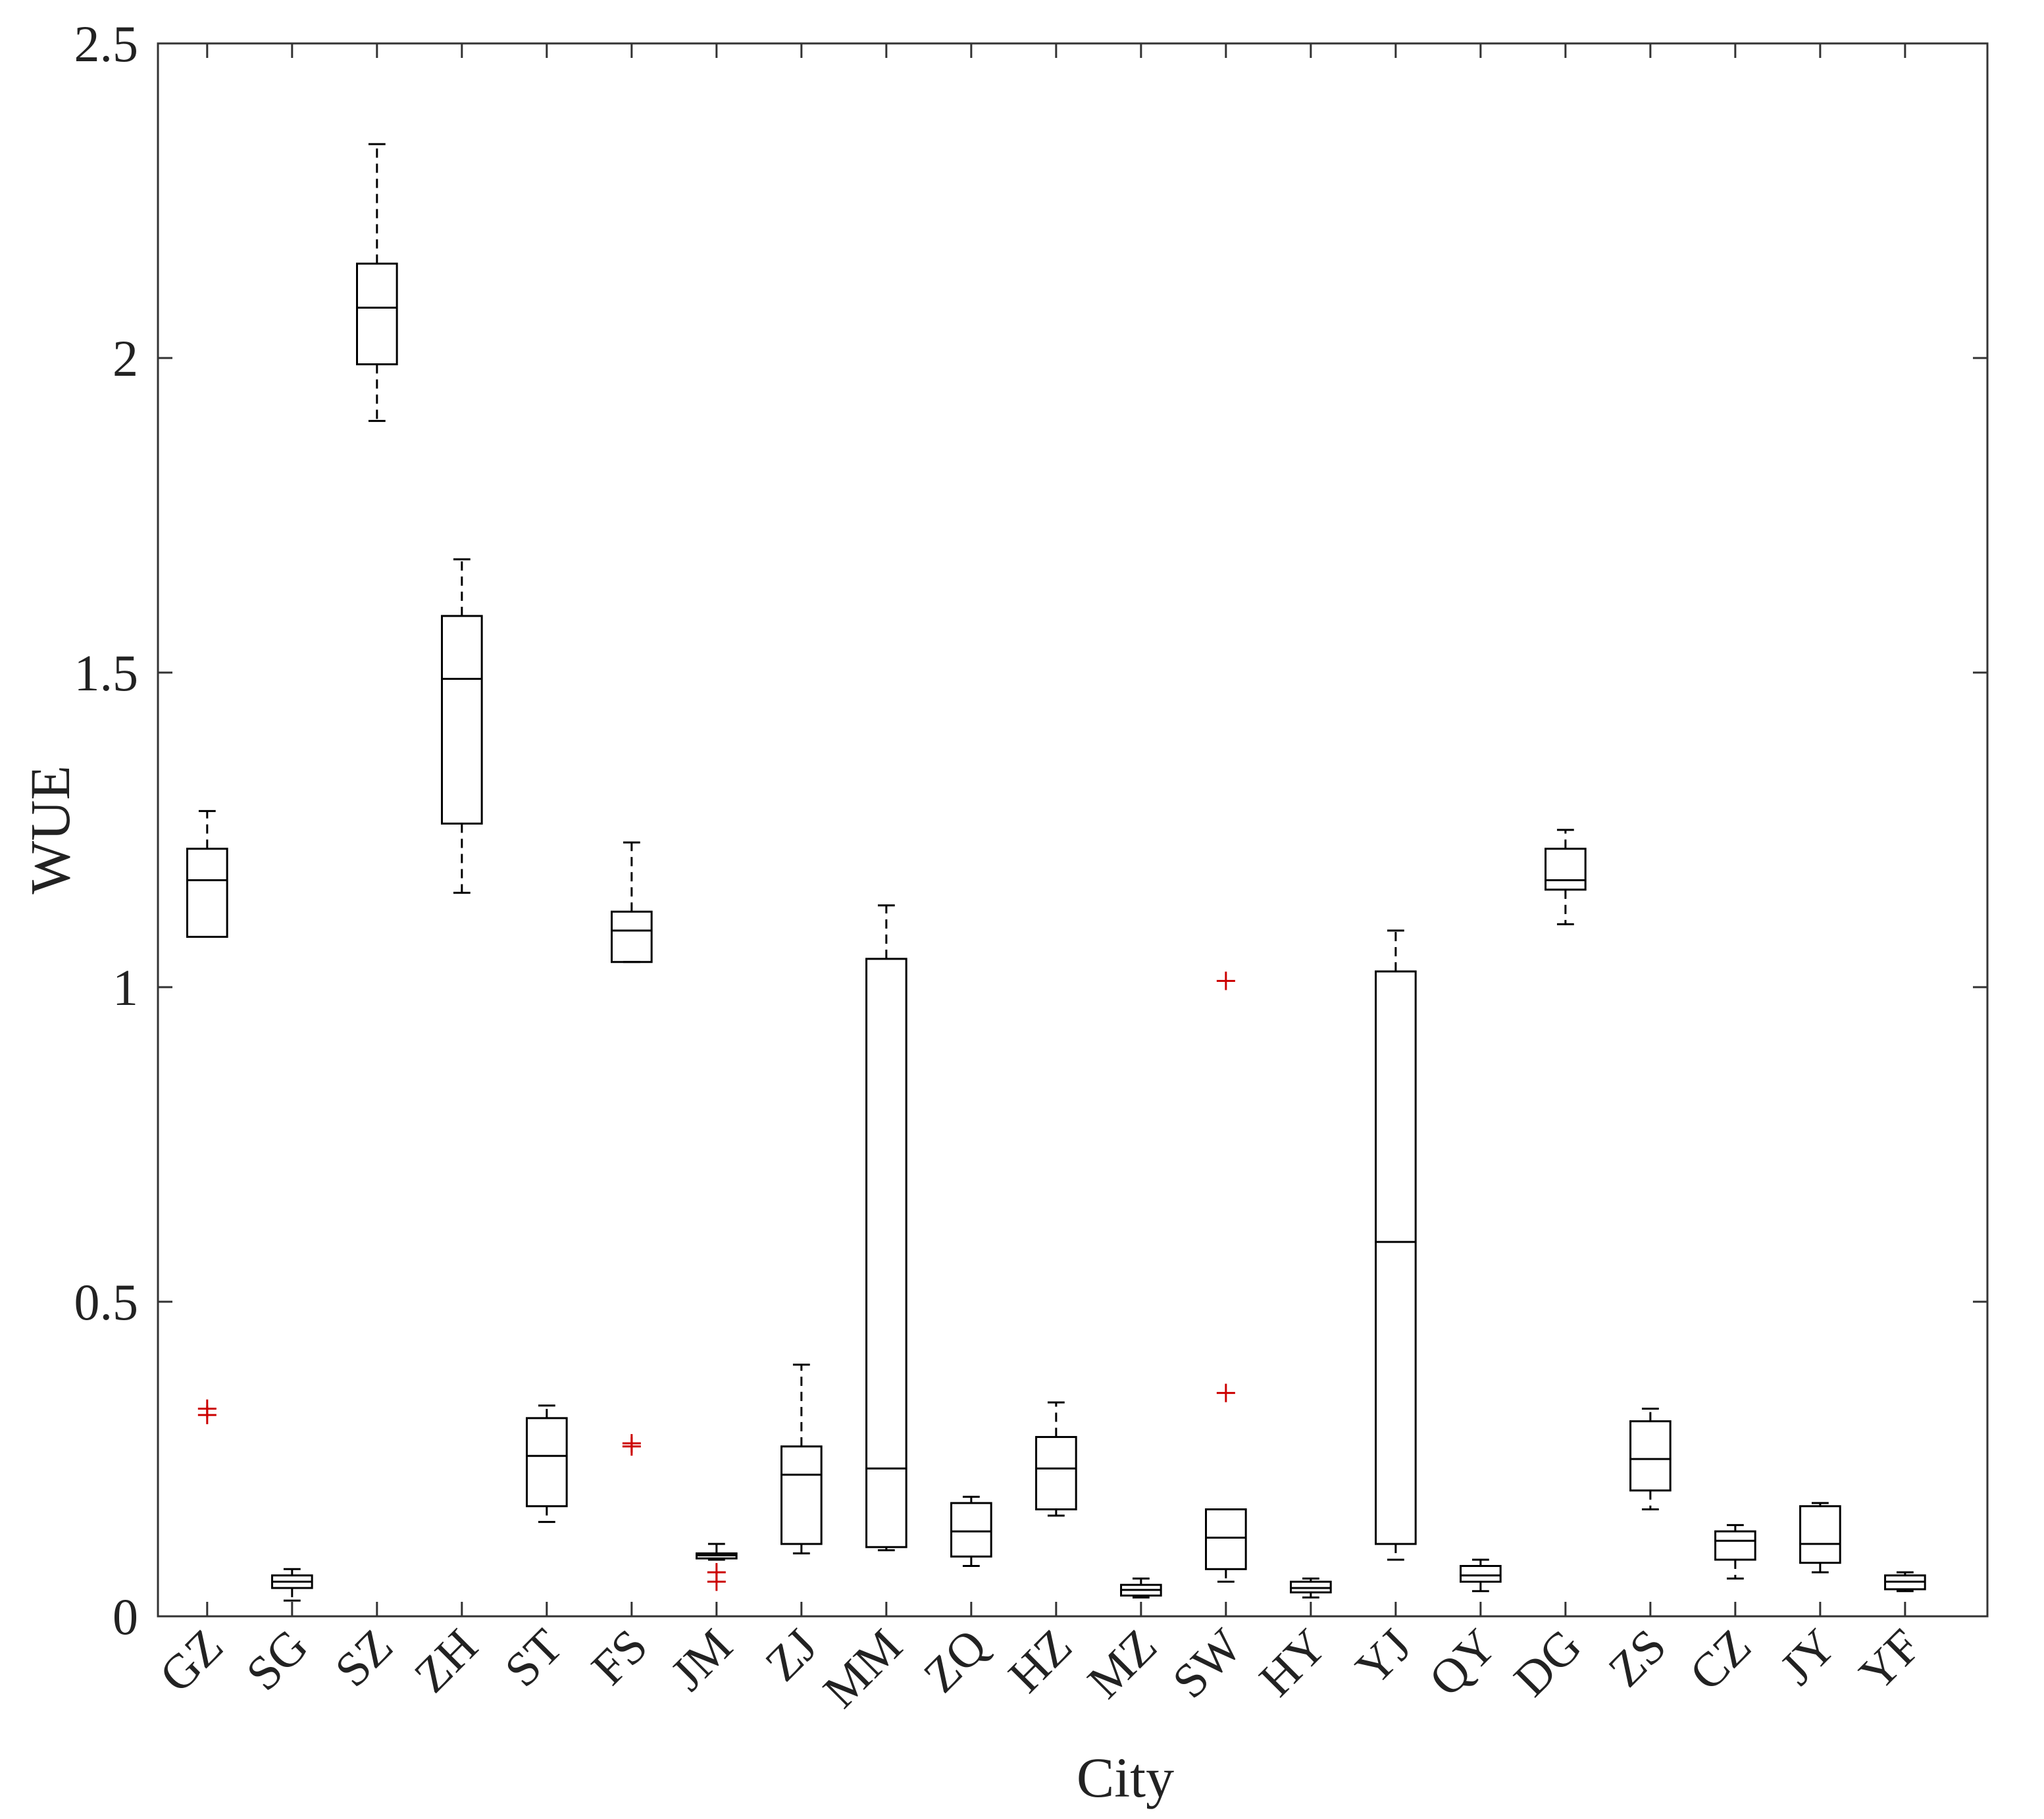 The image size is (2044, 1819). Describe the element at coordinates (886, 1253) in the screenshot. I see `box-MM` at that location.